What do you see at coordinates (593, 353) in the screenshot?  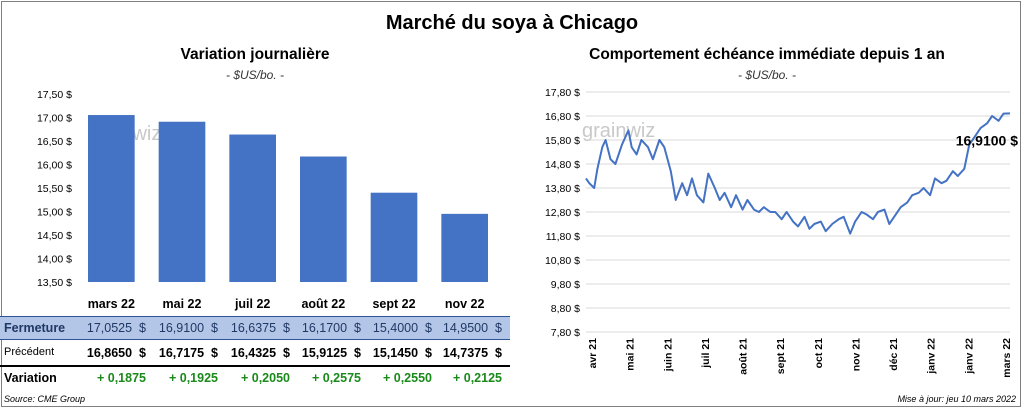 I see `x-tick-label: avr 21` at bounding box center [593, 353].